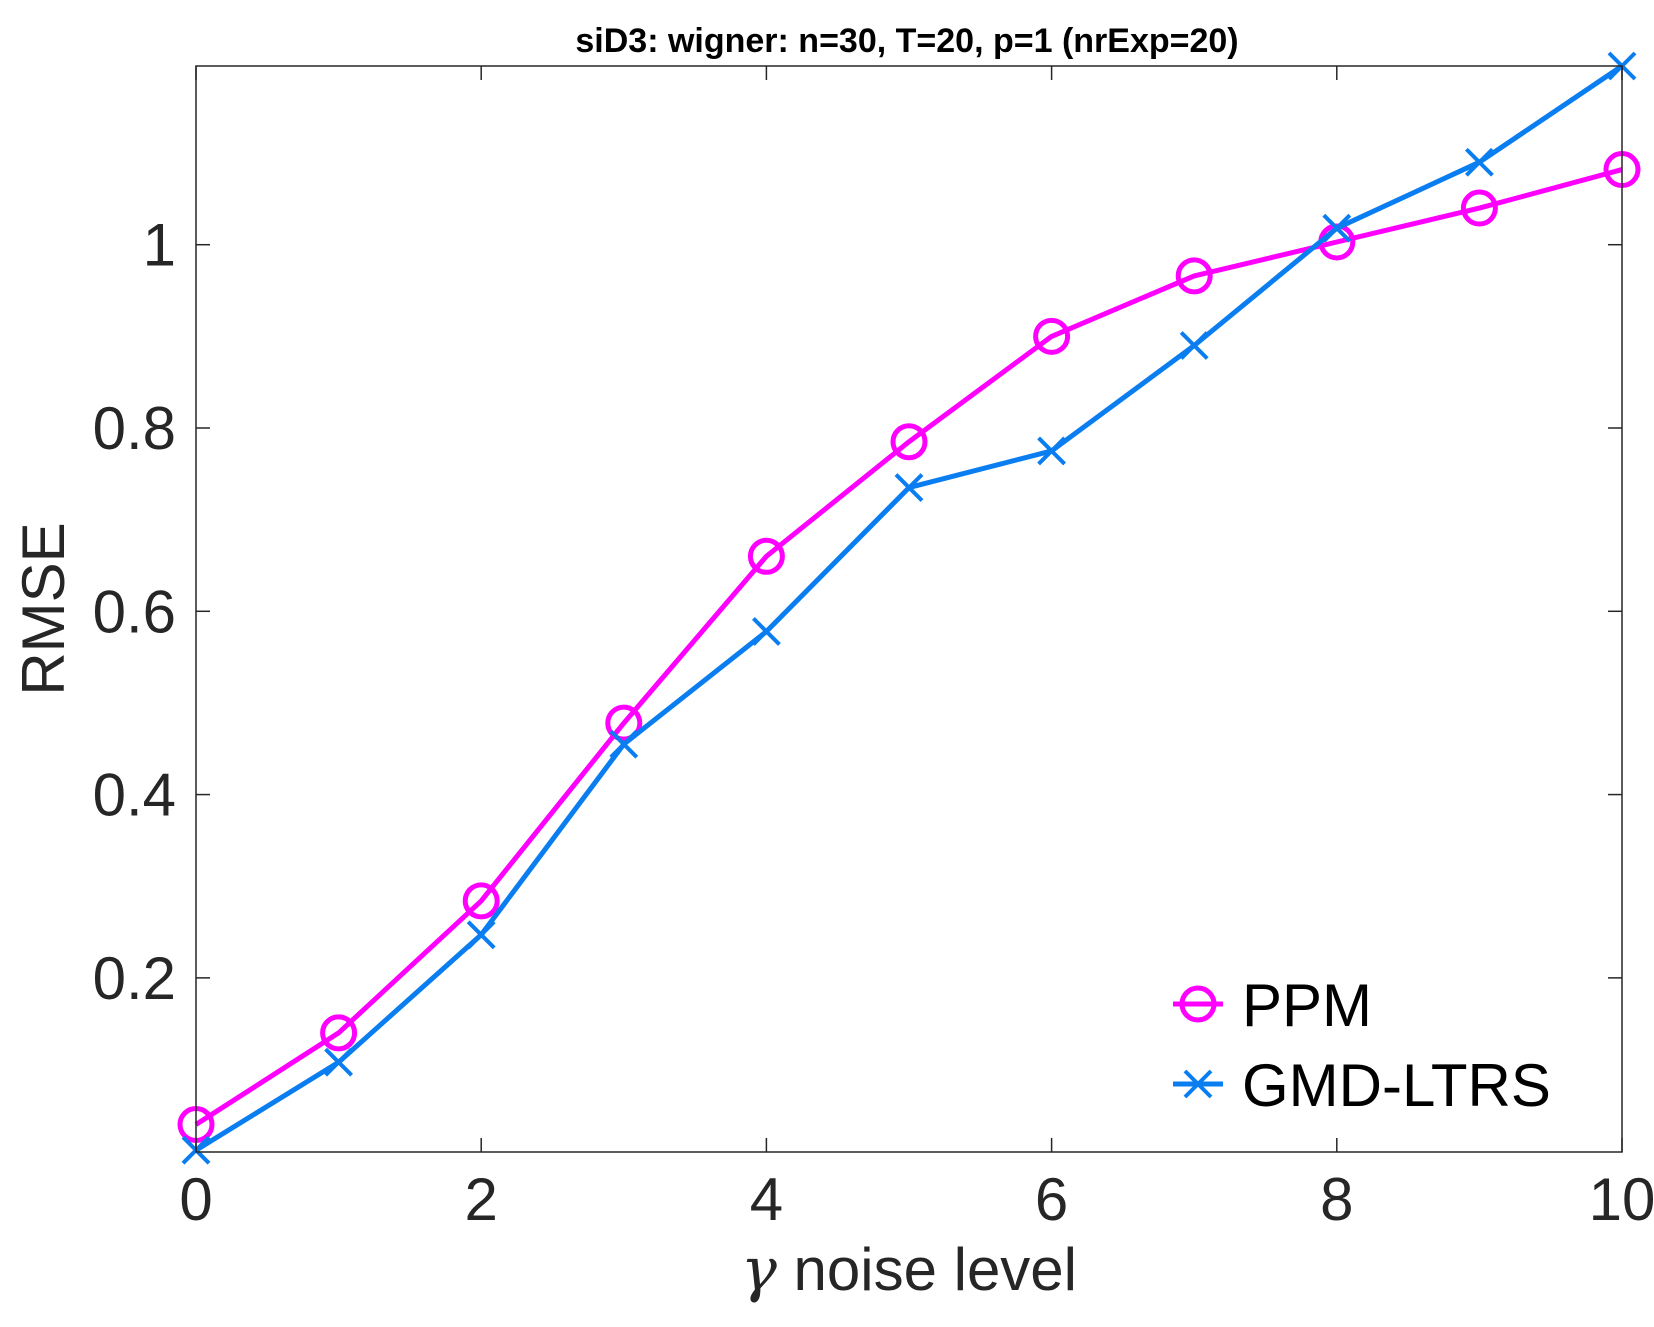 Image resolution: width=1654 pixels, height=1327 pixels. What do you see at coordinates (134, 978) in the screenshot?
I see `y-tick-label: 0.2` at bounding box center [134, 978].